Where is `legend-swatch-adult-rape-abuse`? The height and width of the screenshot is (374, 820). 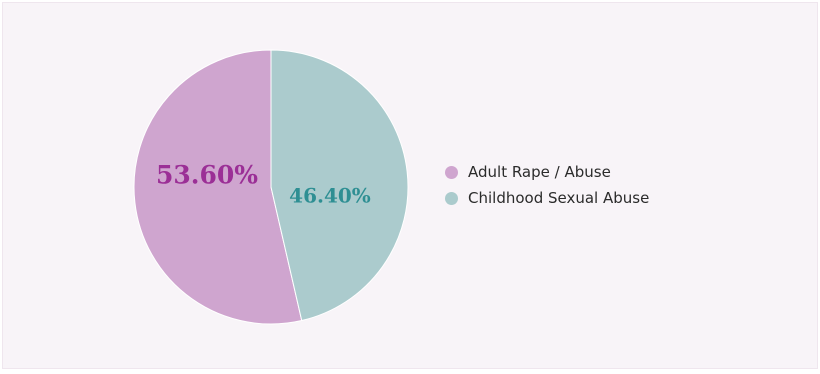 legend-swatch-adult-rape-abuse is located at coordinates (451, 172).